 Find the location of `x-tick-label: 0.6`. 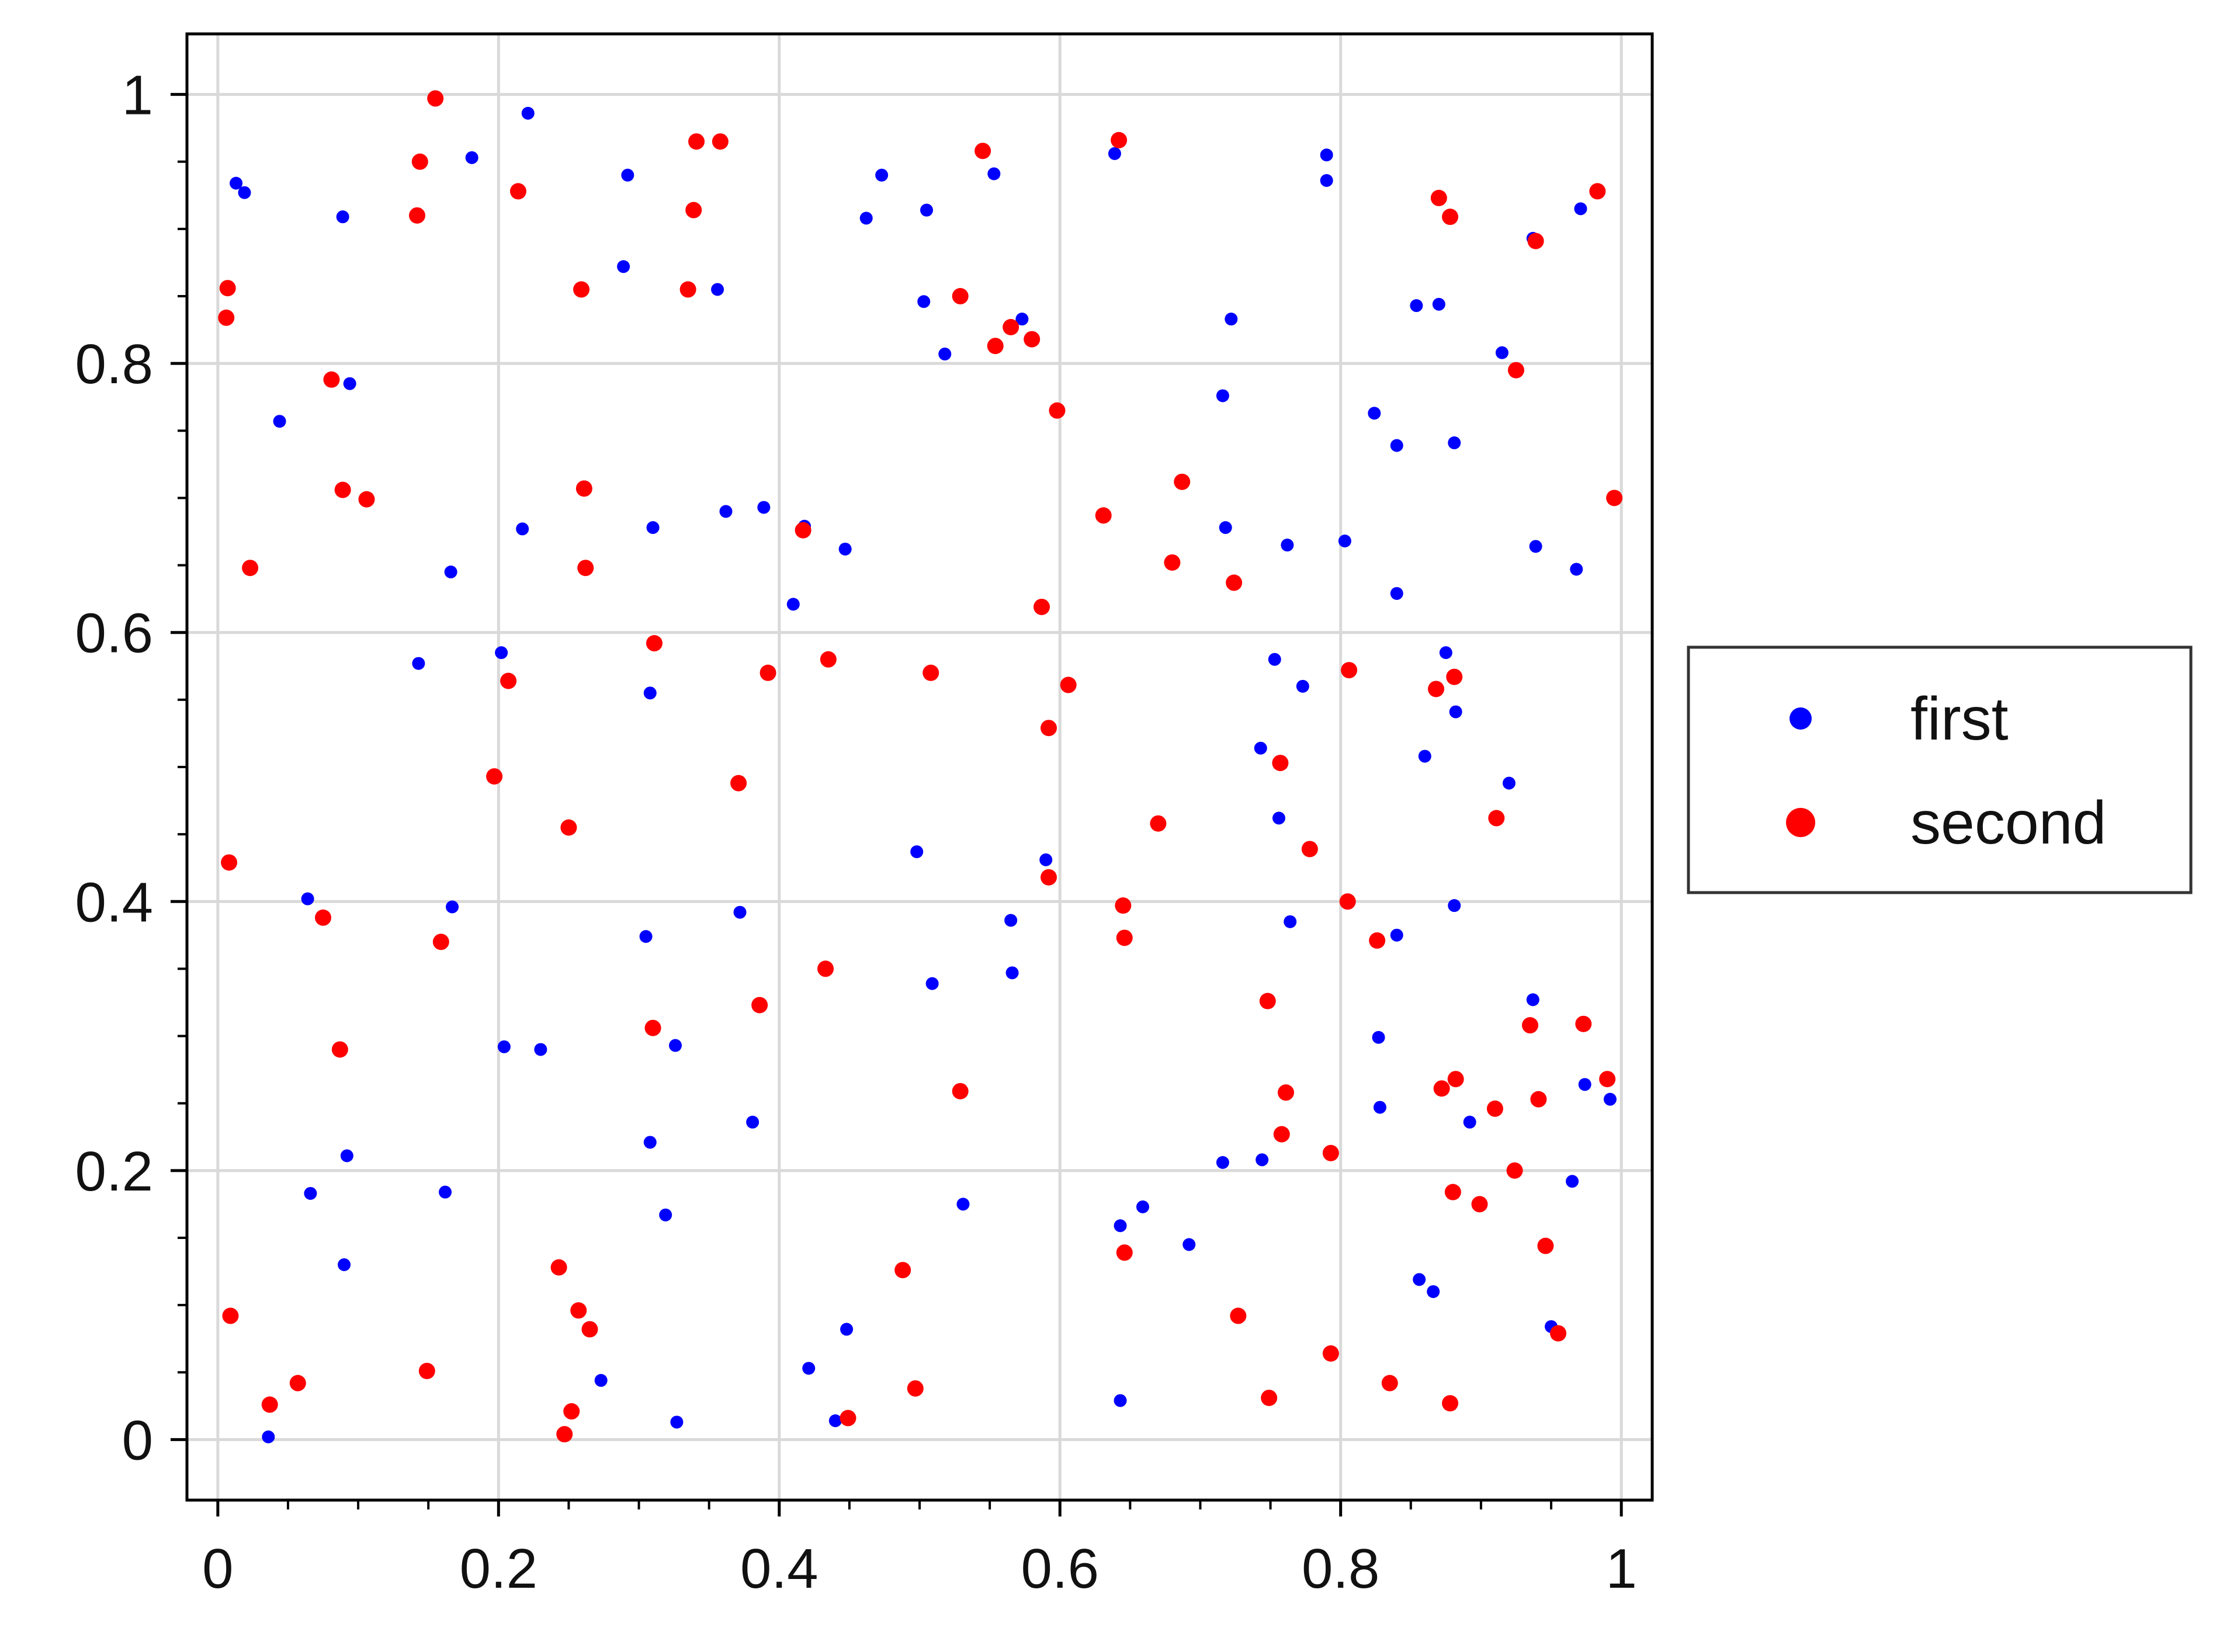

x-tick-label: 0.6 is located at coordinates (1060, 1569).